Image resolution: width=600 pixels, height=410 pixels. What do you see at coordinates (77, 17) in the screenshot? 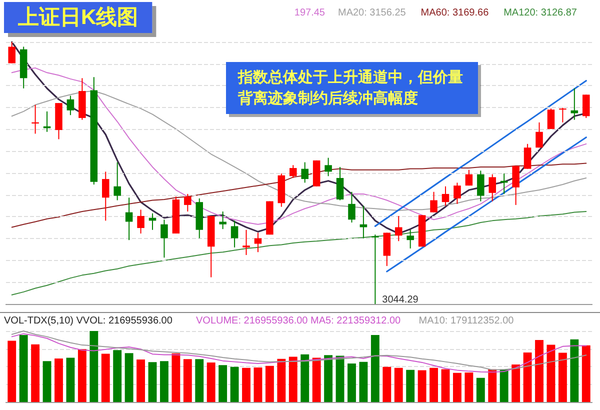
I see `chart-title: 上证日K线图` at bounding box center [77, 17].